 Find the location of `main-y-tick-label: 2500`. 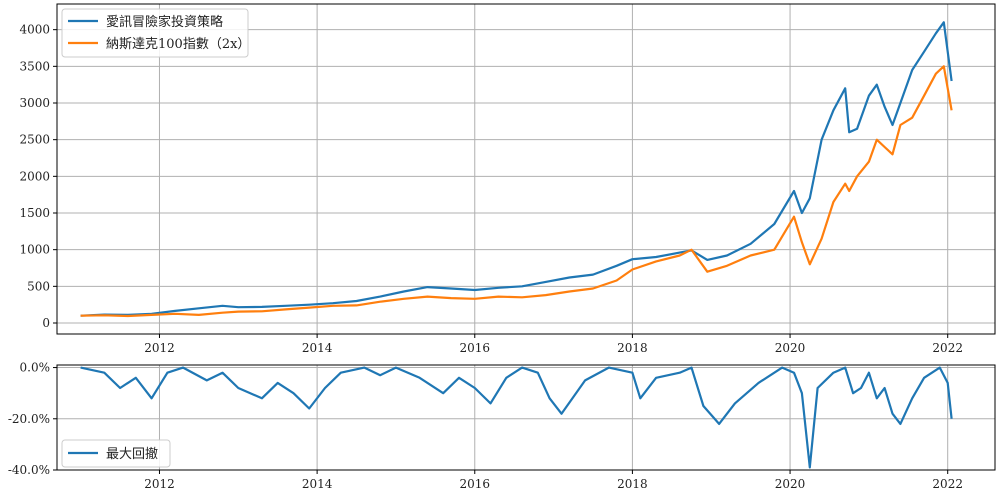

main-y-tick-label: 2500 is located at coordinates (34, 140).